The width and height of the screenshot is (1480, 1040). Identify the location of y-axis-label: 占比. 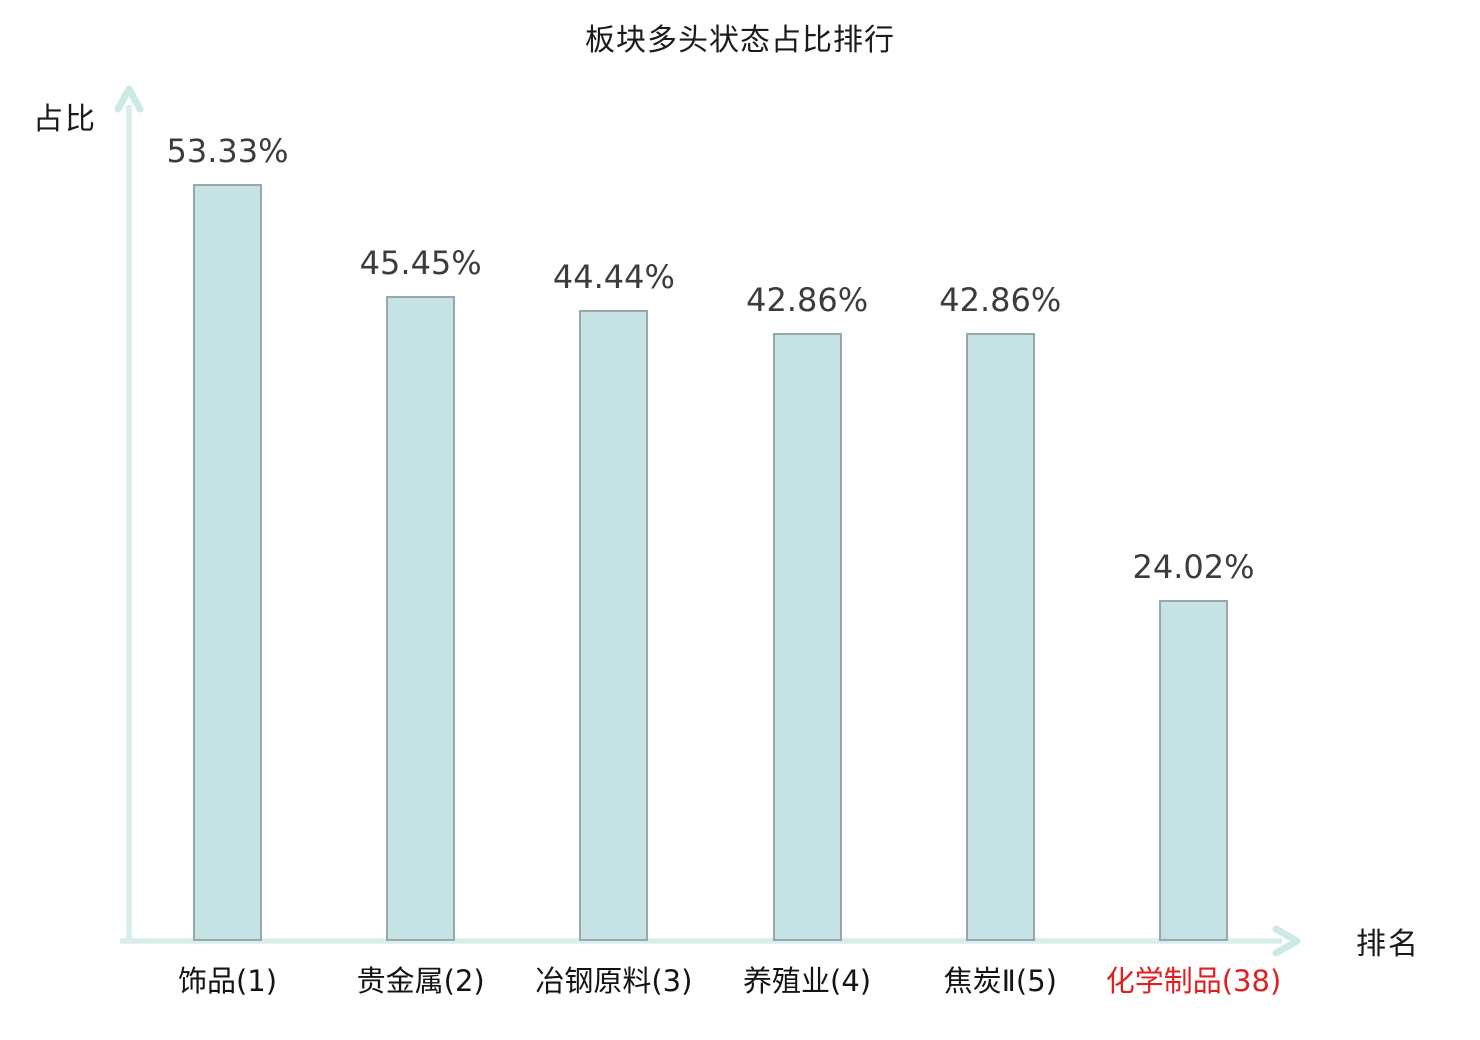
(65, 119).